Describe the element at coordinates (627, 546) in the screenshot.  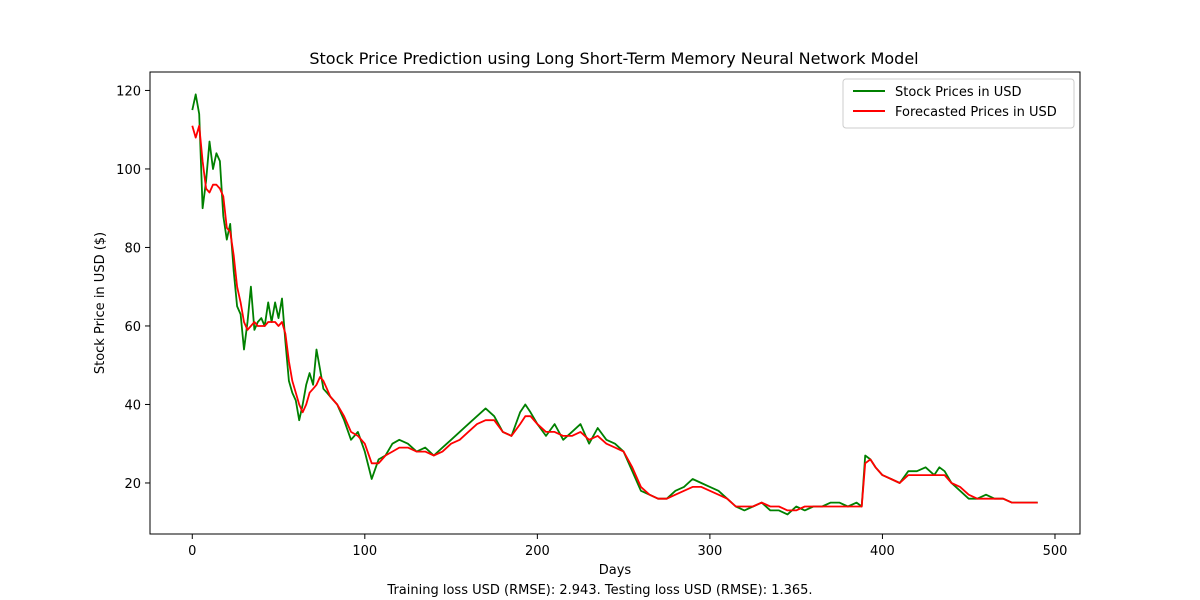
I see `x-axis: 0 100 200 300 400 500` at that location.